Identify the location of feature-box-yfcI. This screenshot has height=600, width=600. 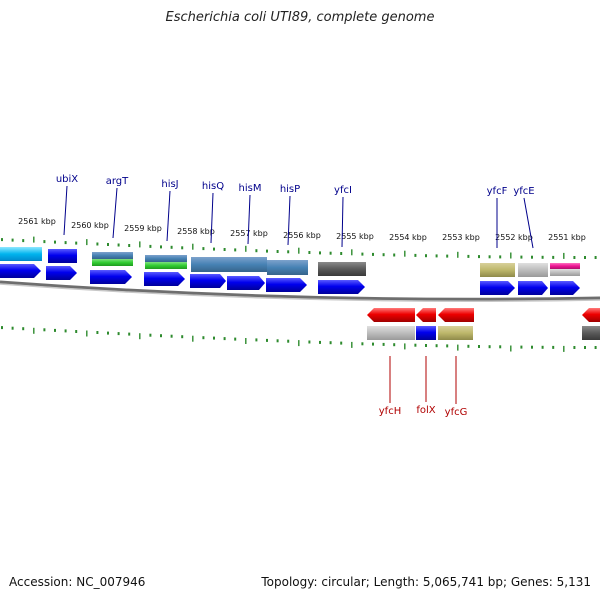
(342, 269).